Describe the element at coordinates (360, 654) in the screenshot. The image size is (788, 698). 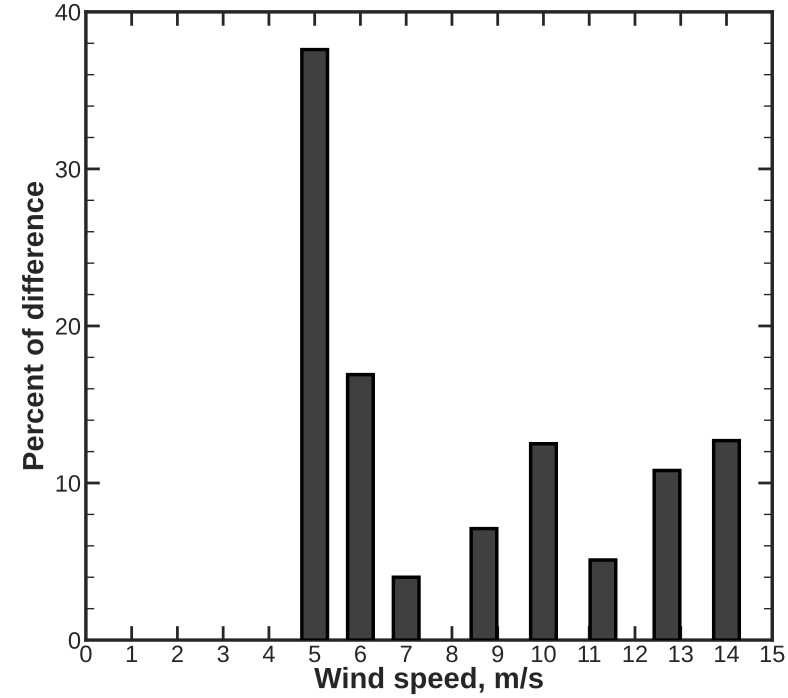
I see `x-tick-label: 6` at that location.